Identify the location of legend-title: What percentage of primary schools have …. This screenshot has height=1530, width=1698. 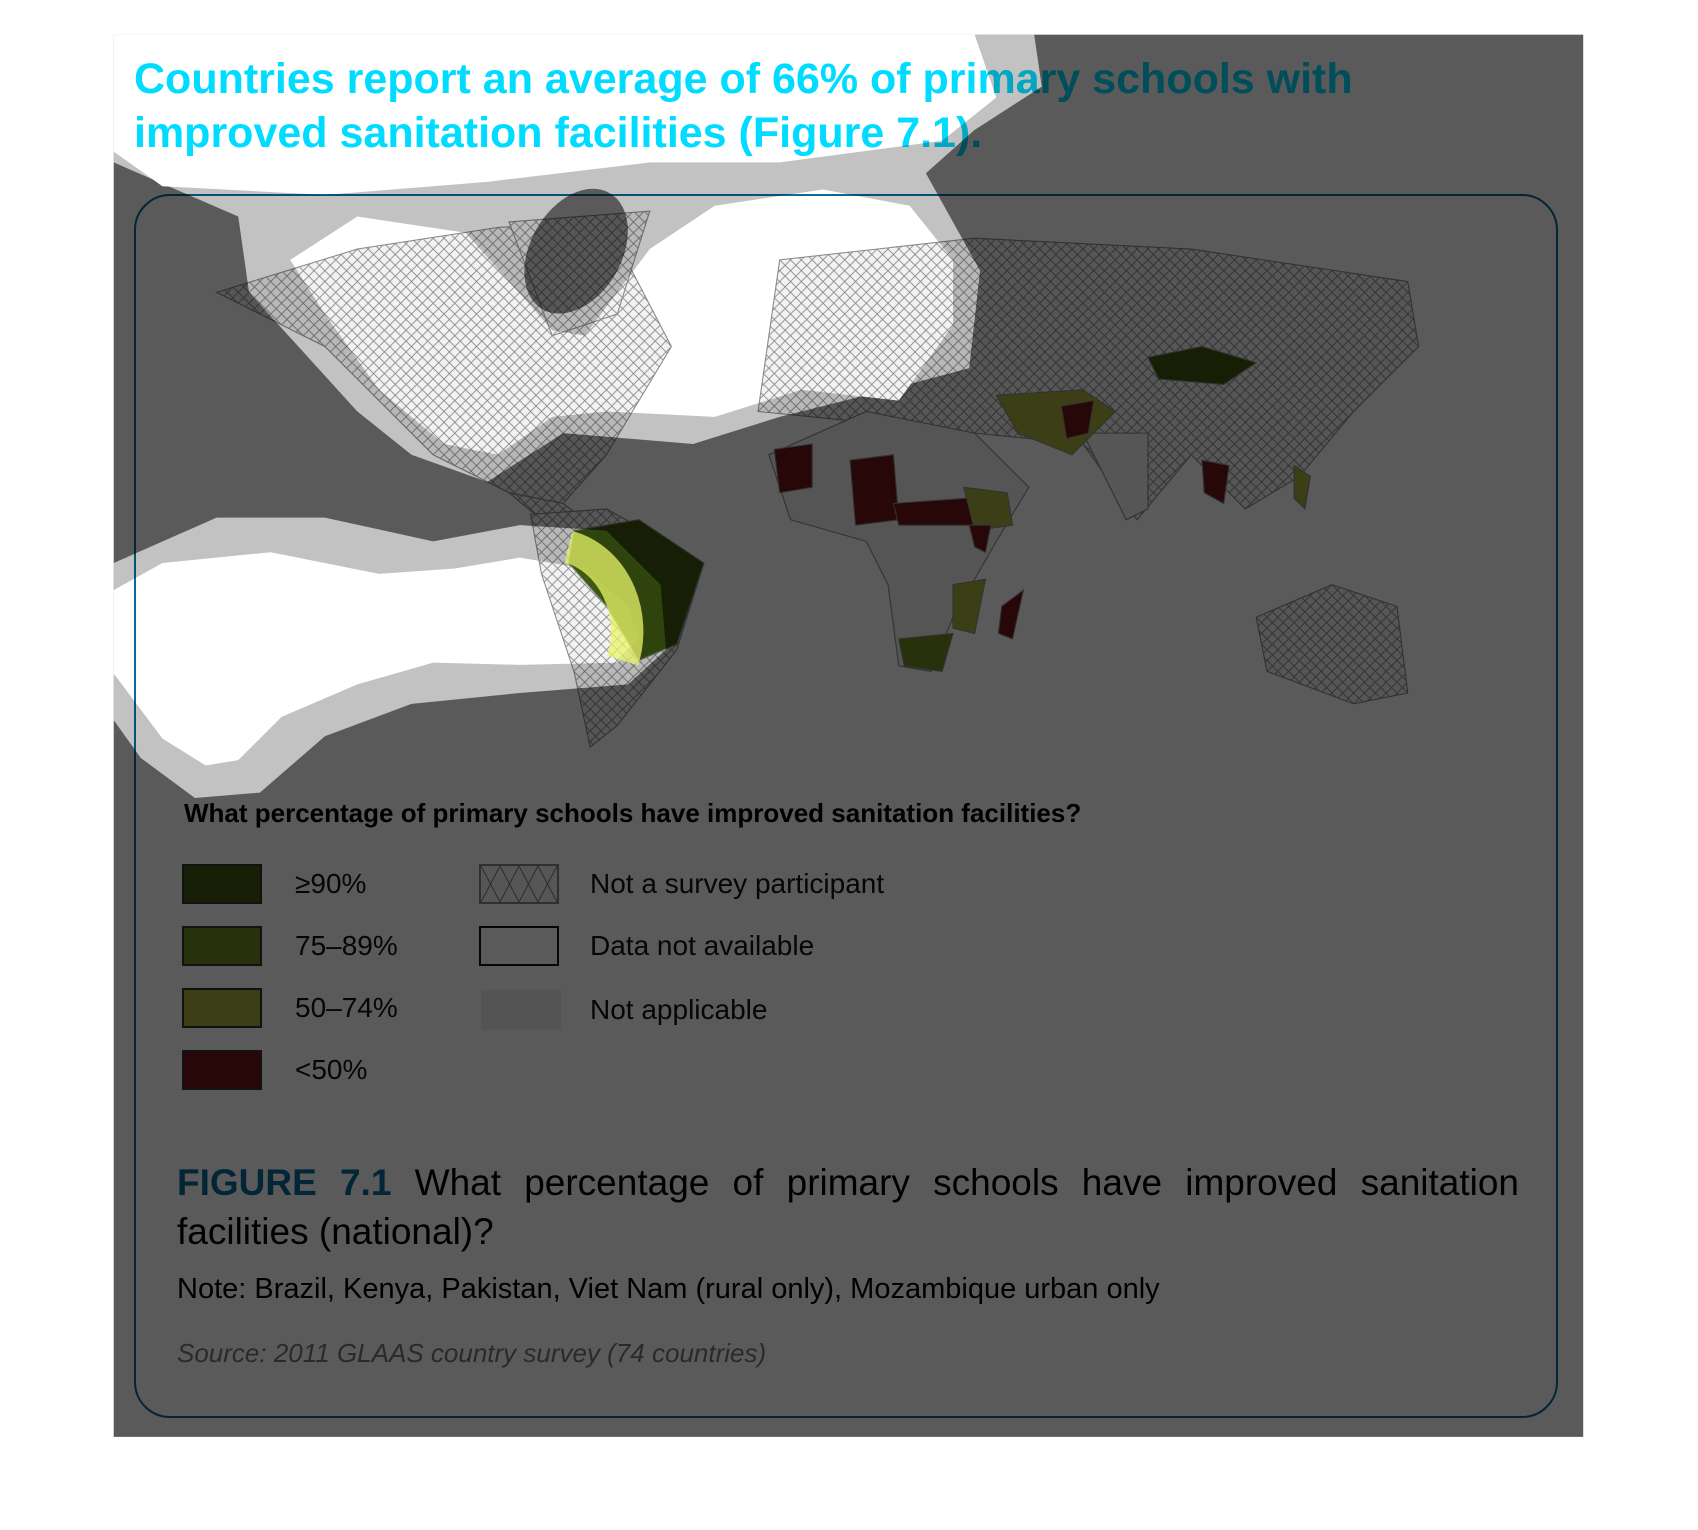
(633, 813).